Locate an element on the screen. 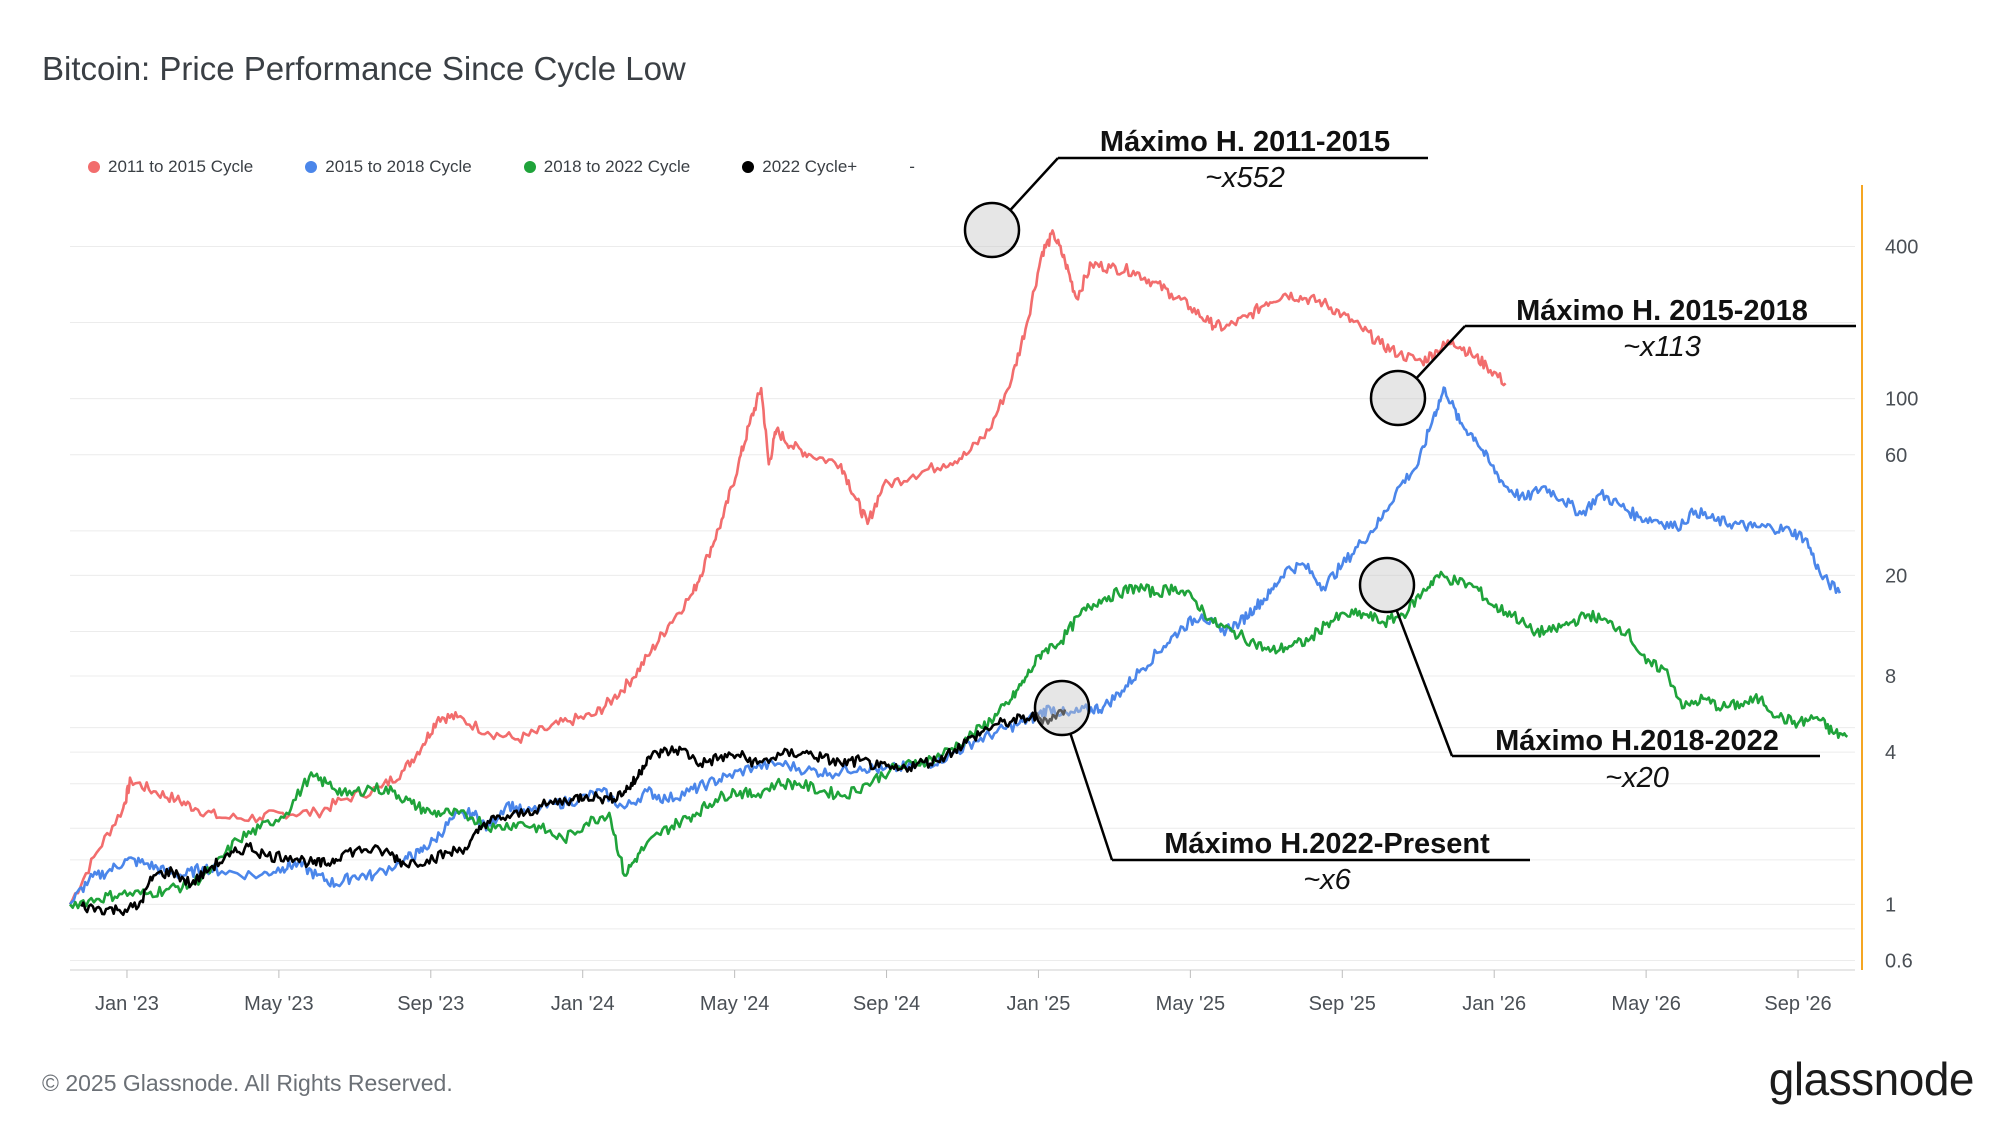  x-tick-label: Sep '26 is located at coordinates (1797, 1004).